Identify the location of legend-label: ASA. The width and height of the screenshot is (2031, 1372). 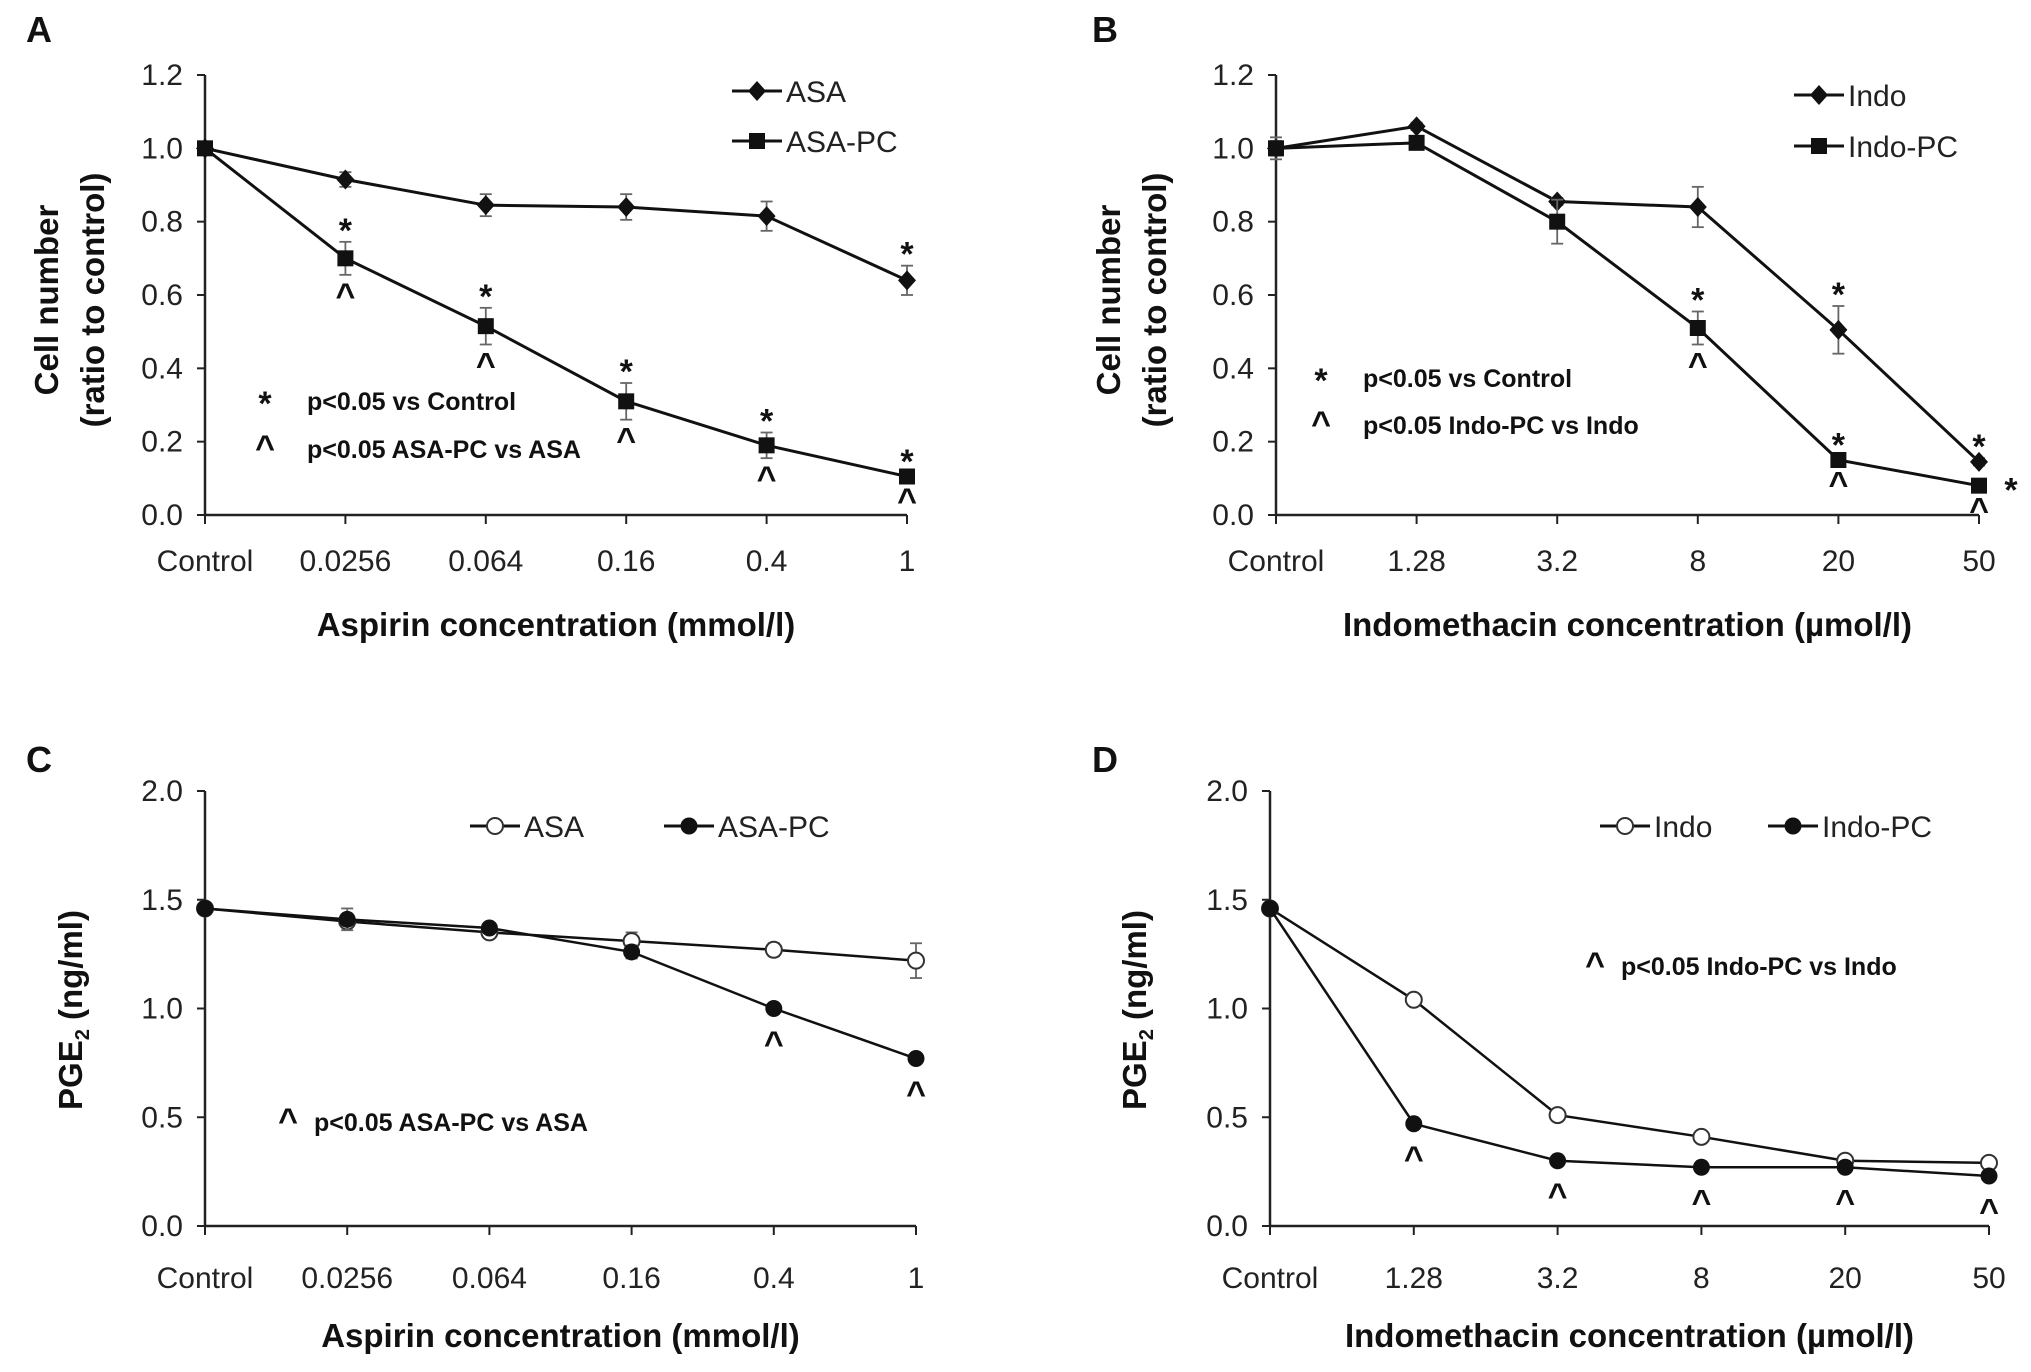
(554, 827).